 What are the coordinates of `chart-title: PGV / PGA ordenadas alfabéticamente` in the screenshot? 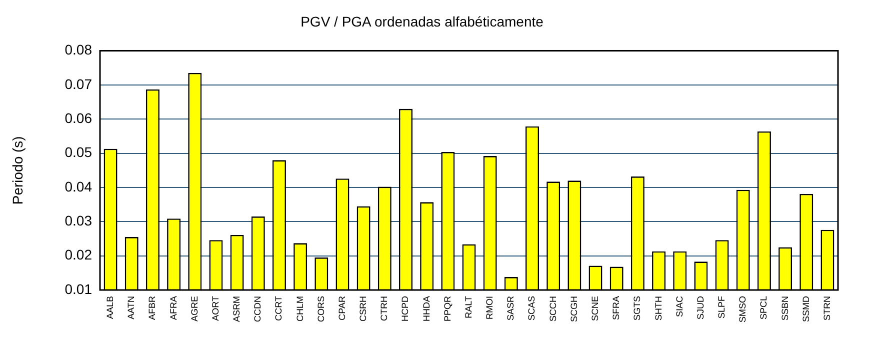 It's located at (422, 21).